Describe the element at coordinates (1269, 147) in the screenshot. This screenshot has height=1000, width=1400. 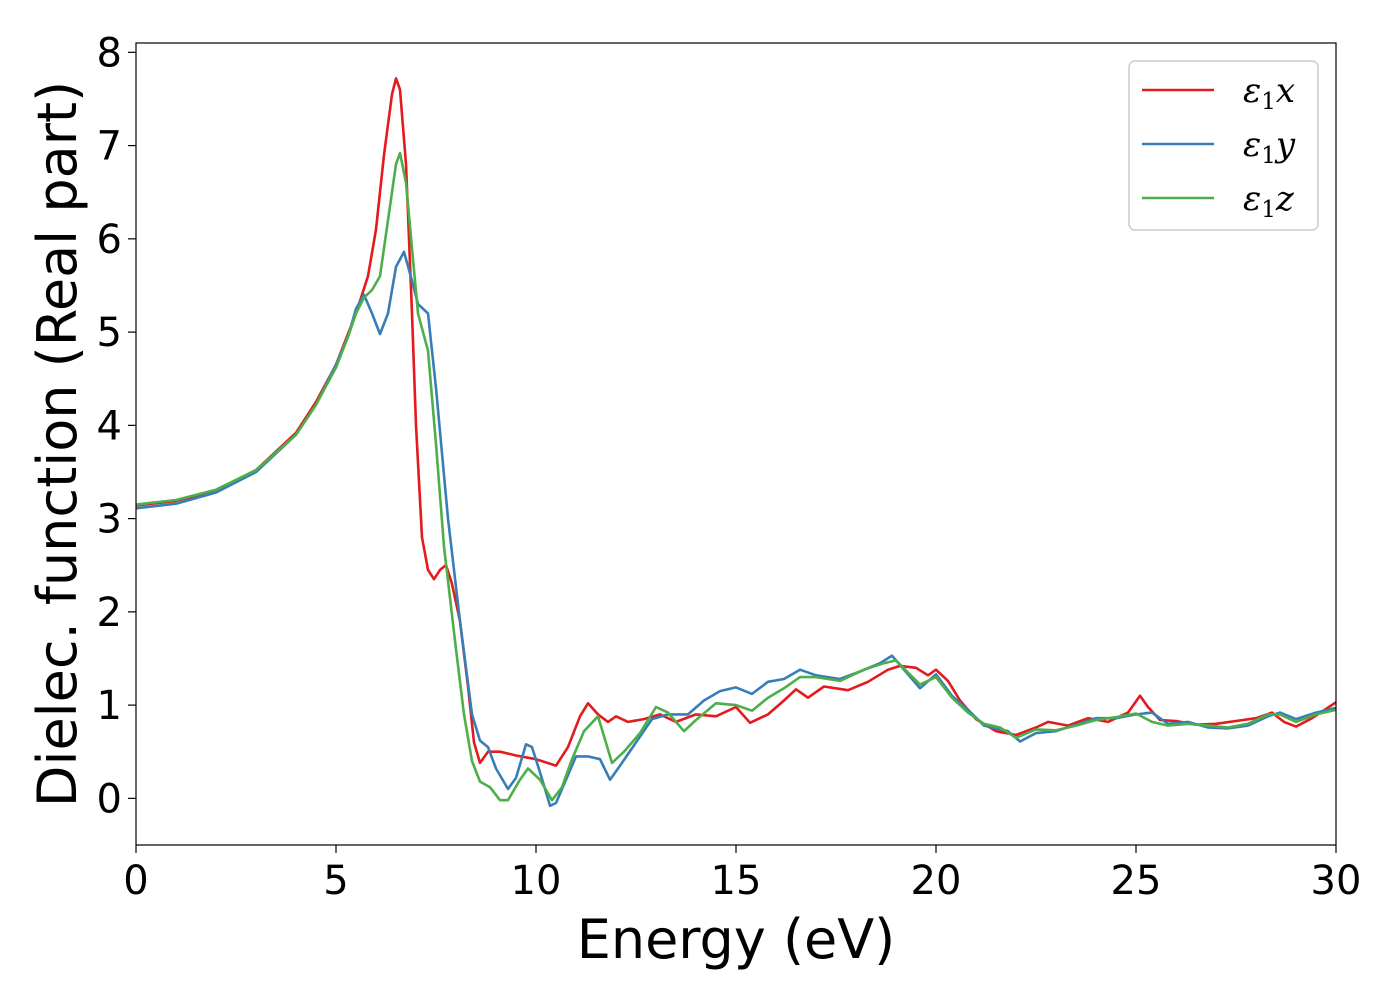
I see `legend-label-y: ε1y` at that location.